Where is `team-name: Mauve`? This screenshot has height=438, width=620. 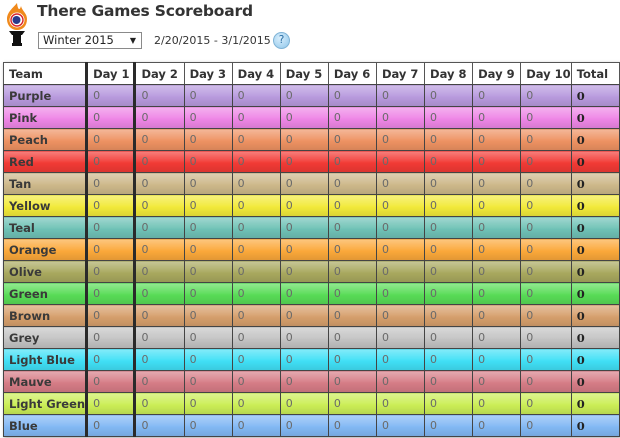
team-name: Mauve is located at coordinates (45, 381).